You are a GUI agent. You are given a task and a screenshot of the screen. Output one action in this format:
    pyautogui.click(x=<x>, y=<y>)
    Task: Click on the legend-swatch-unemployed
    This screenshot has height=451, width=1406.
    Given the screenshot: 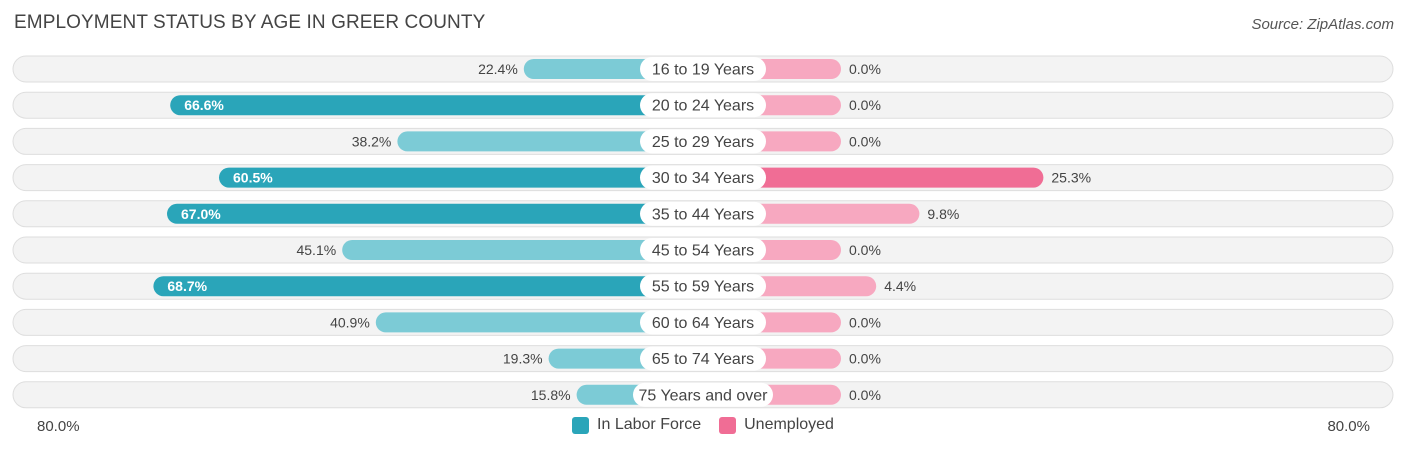 What is the action you would take?
    pyautogui.click(x=728, y=425)
    